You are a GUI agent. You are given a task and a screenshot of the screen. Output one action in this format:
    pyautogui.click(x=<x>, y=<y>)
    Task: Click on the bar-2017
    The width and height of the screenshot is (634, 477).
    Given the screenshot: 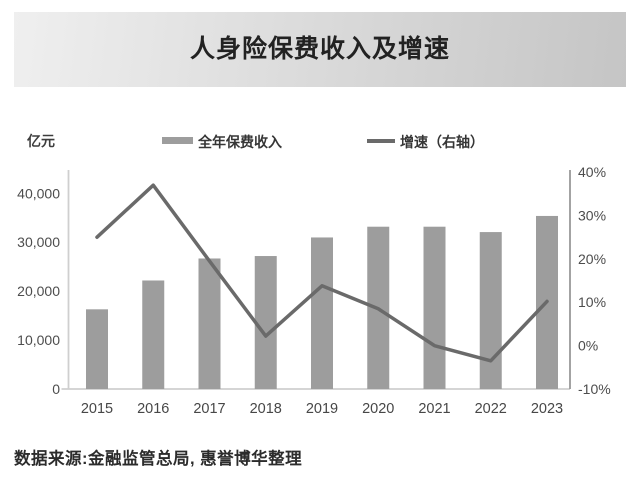 What is the action you would take?
    pyautogui.click(x=209, y=323)
    